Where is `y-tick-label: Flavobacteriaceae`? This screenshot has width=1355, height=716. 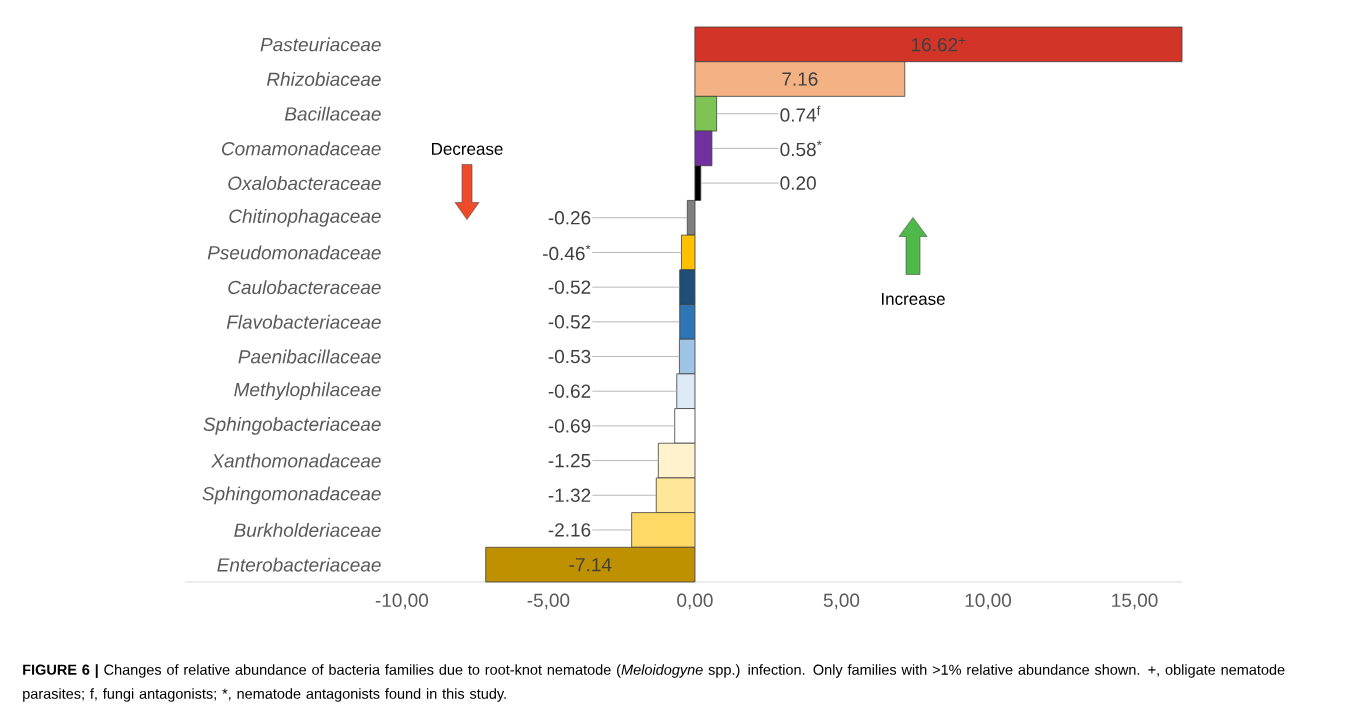 y-tick-label: Flavobacteriaceae is located at coordinates (303, 321).